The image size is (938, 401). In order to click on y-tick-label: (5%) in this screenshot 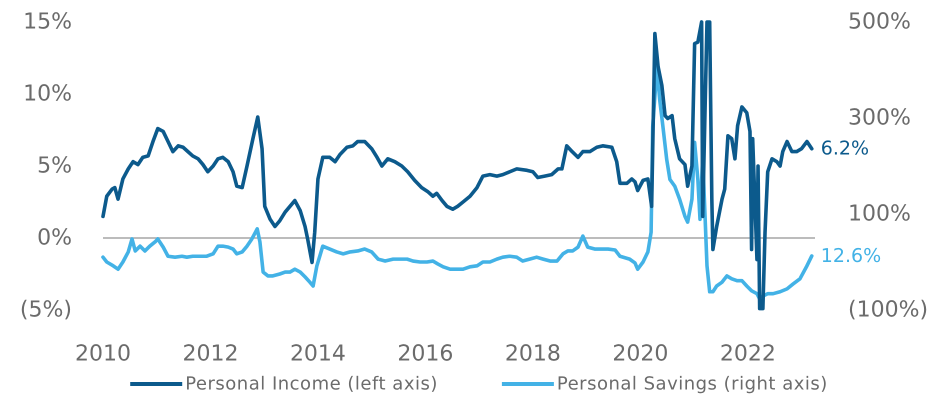, I will do `click(46, 310)`.